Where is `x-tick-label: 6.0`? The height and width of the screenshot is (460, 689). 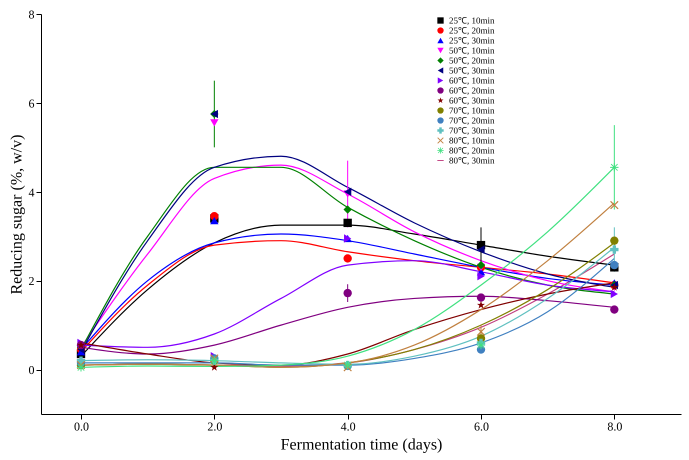
x-tick-label: 6.0 is located at coordinates (481, 427).